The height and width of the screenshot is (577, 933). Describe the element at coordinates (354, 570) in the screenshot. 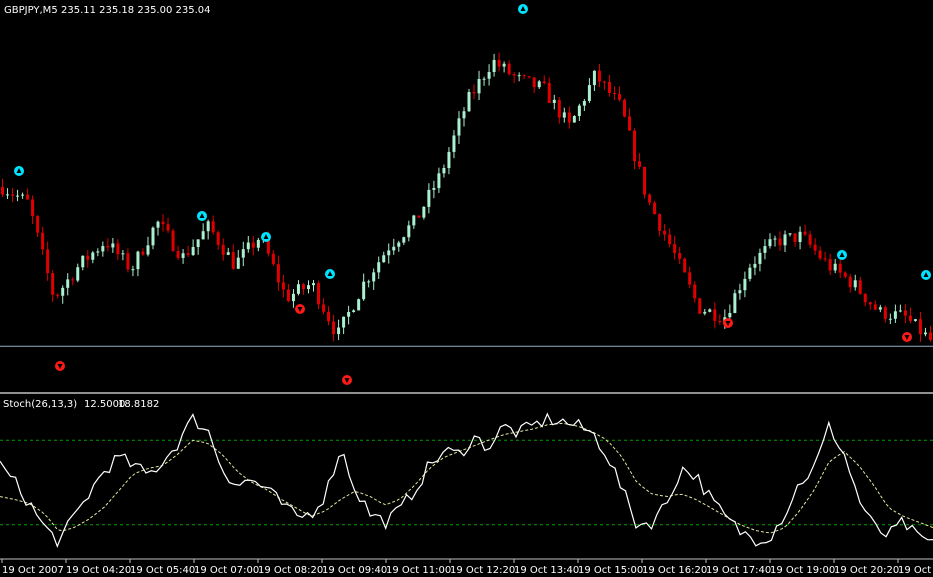

I see `time-tick-label: 19 Oct 09:40` at that location.